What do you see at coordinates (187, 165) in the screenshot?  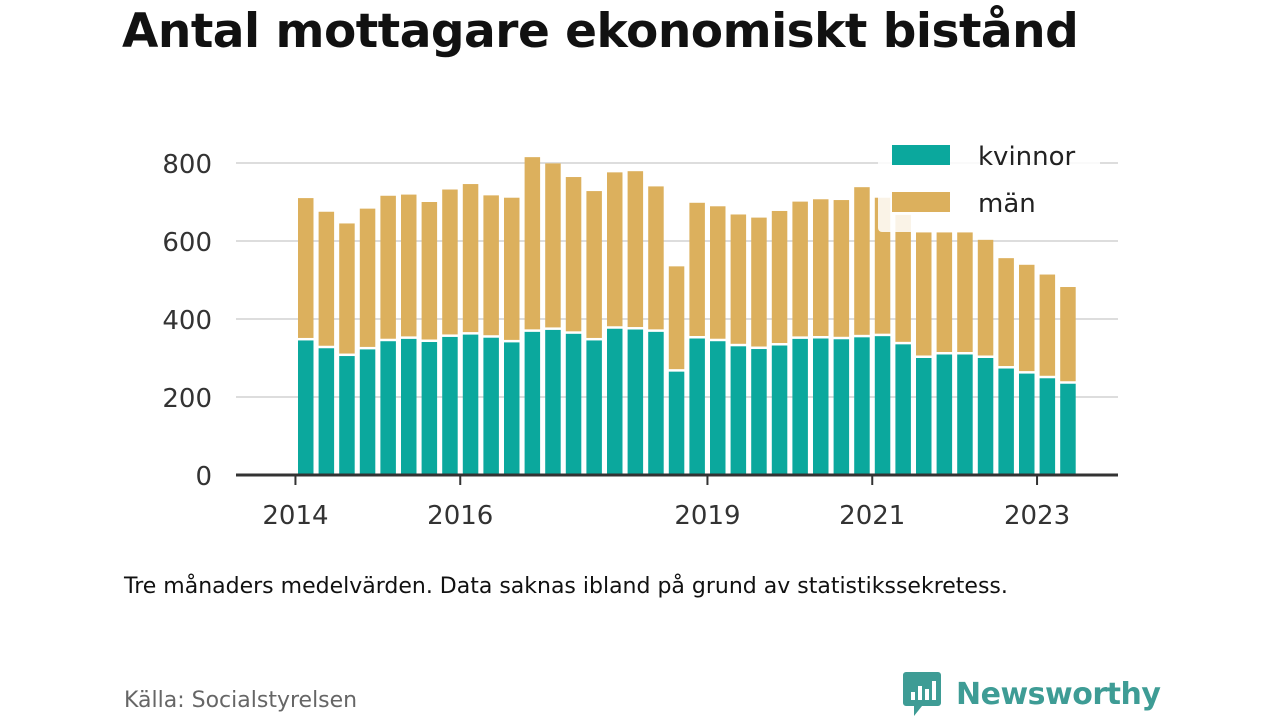 I see `y-tick-label-800: 800` at bounding box center [187, 165].